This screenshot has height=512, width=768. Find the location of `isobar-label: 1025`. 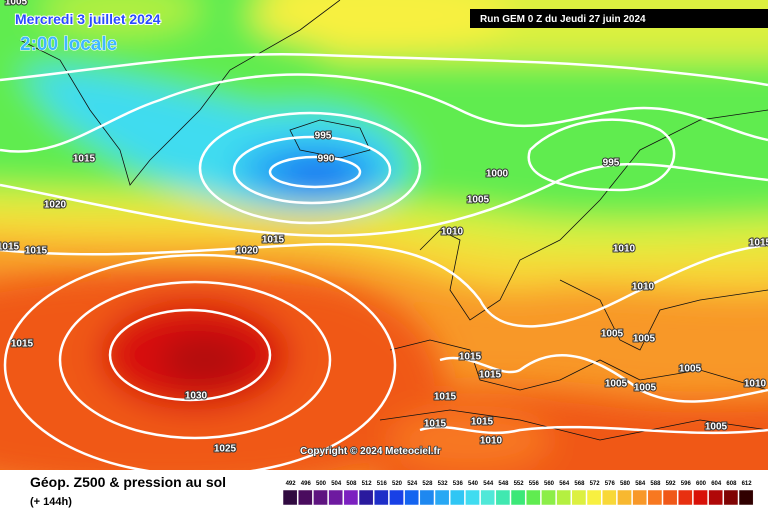

isobar-label: 1025 is located at coordinates (225, 449).